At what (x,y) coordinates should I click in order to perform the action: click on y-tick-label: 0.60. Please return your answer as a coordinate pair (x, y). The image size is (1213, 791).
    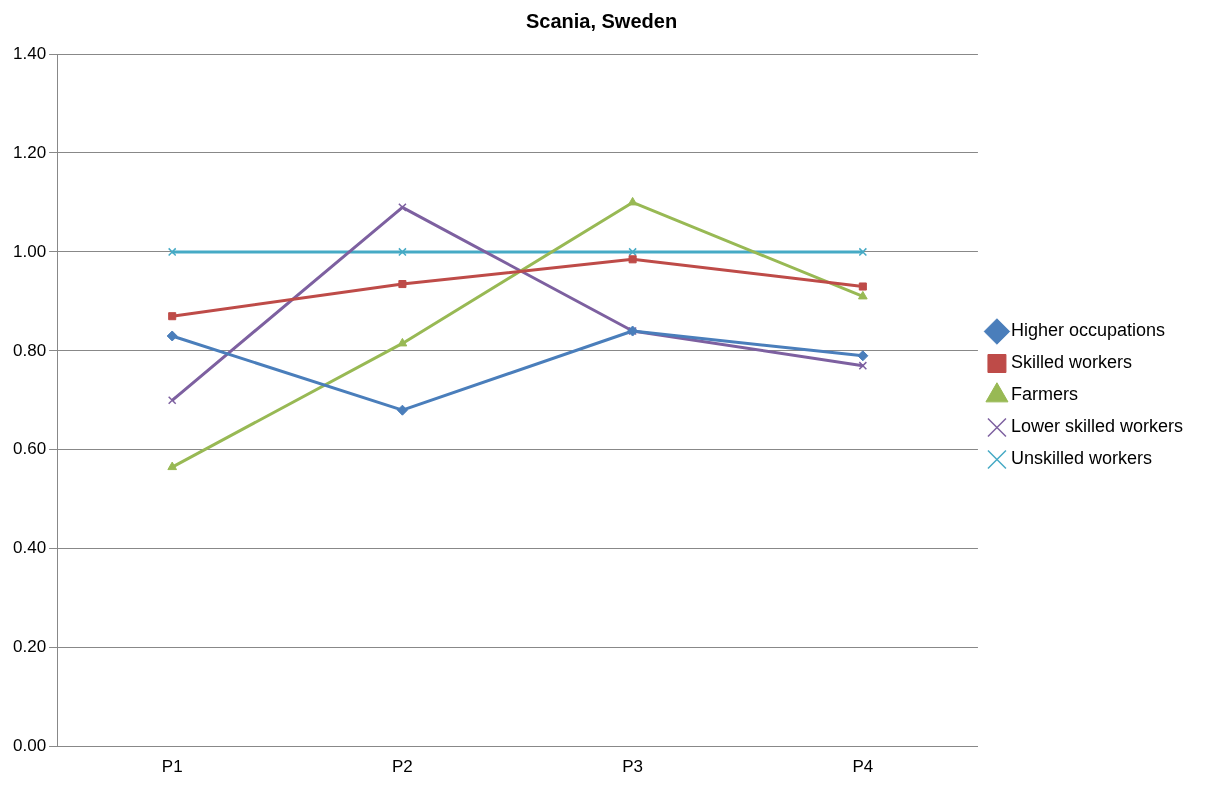
    Looking at the image, I should click on (29, 449).